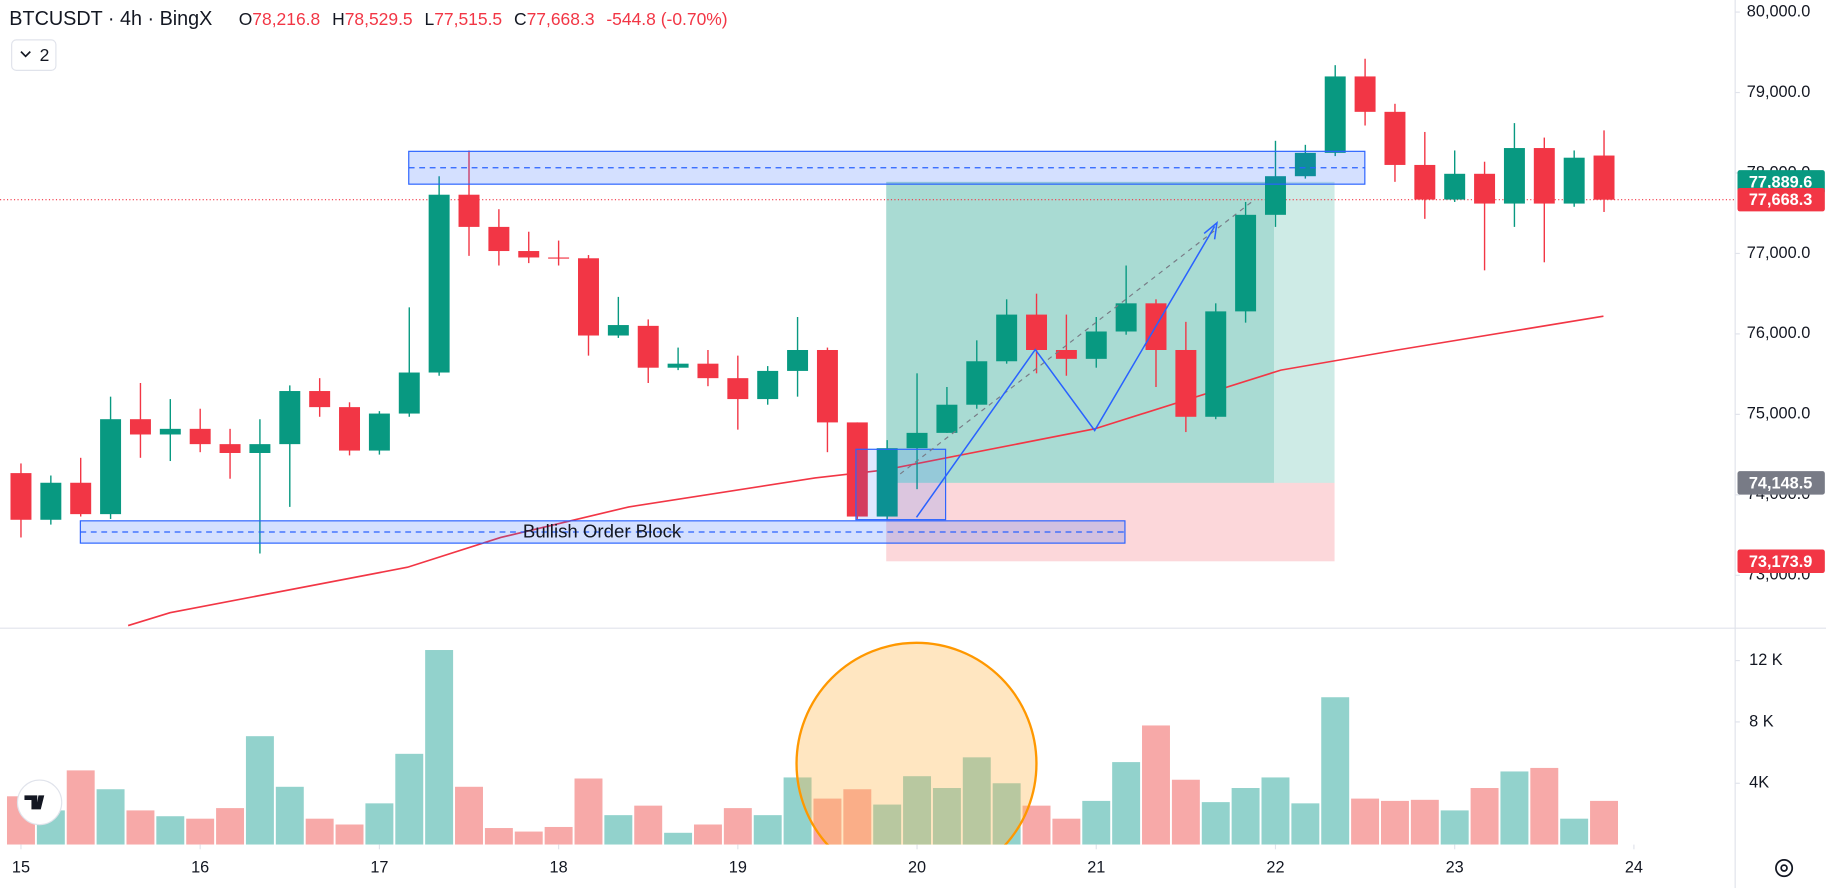  What do you see at coordinates (916, 743) in the screenshot?
I see `highlight-circle` at bounding box center [916, 743].